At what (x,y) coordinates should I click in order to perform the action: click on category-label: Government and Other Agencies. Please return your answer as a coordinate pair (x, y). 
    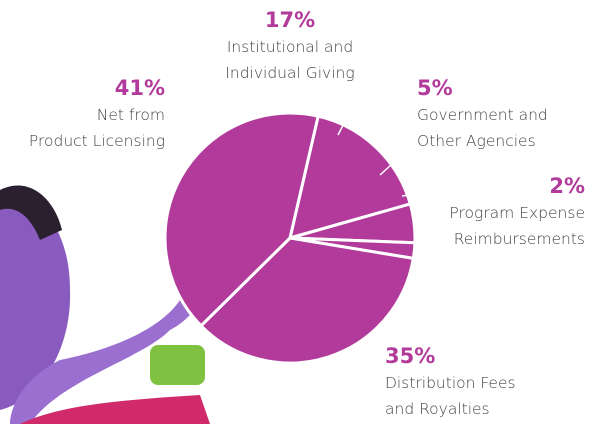
    Looking at the image, I should click on (482, 128).